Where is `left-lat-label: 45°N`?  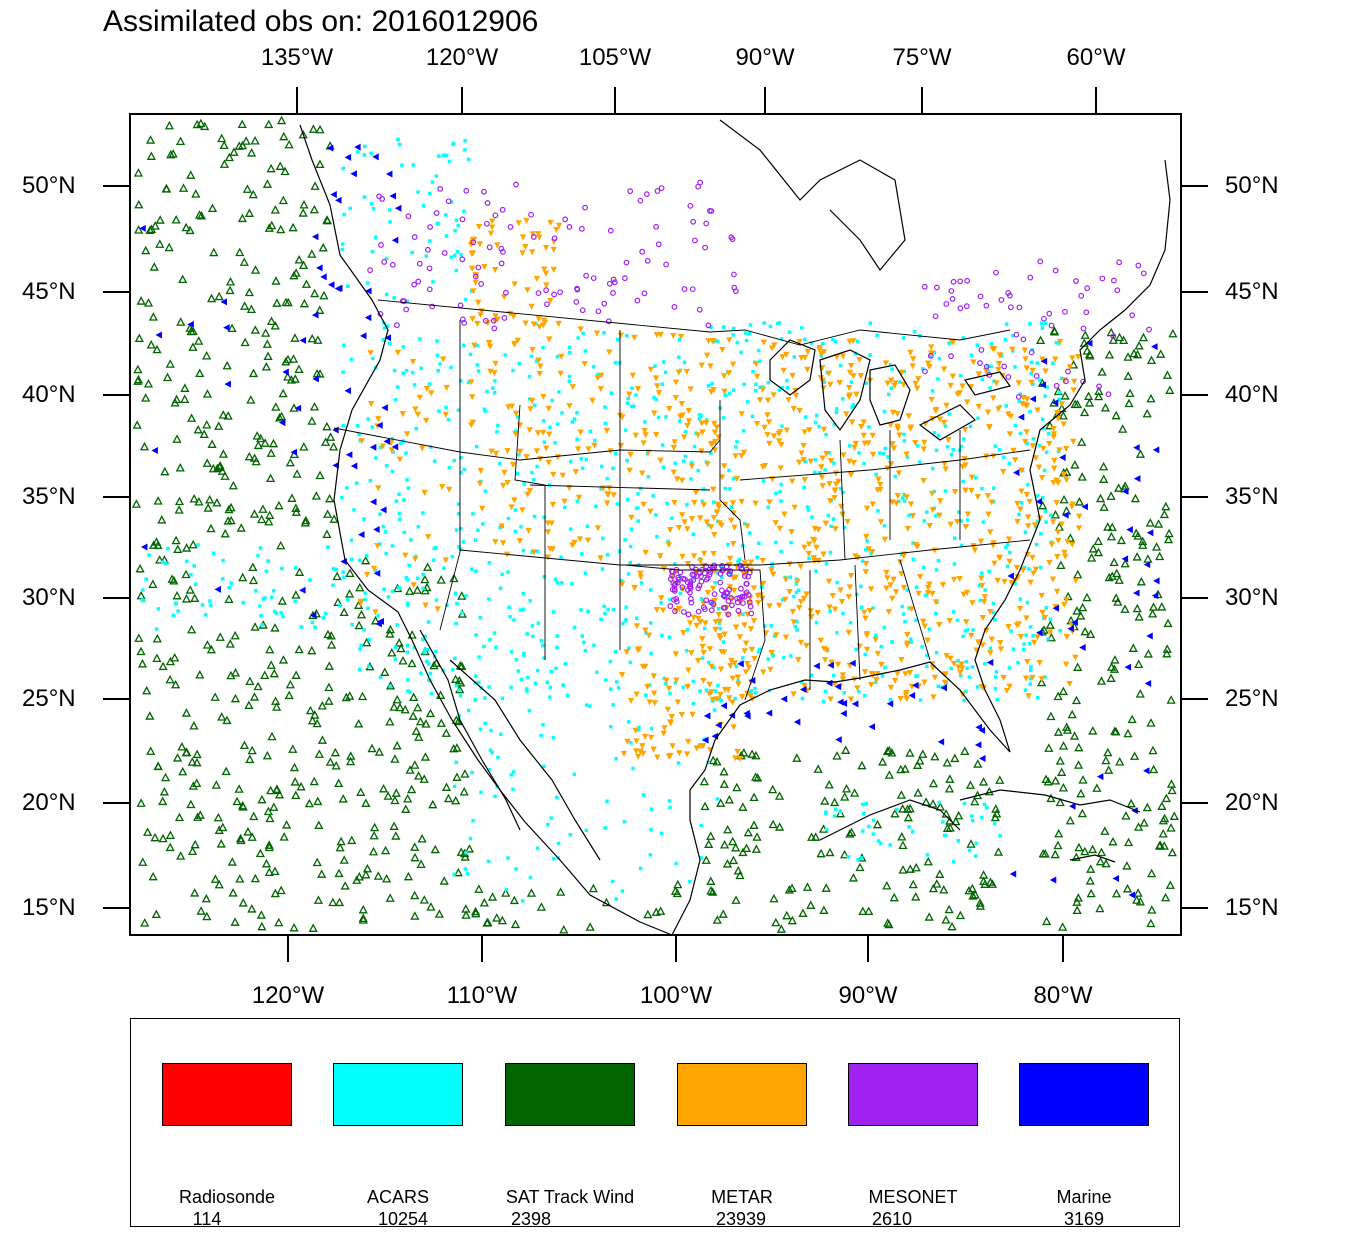 left-lat-label: 45°N is located at coordinates (49, 291).